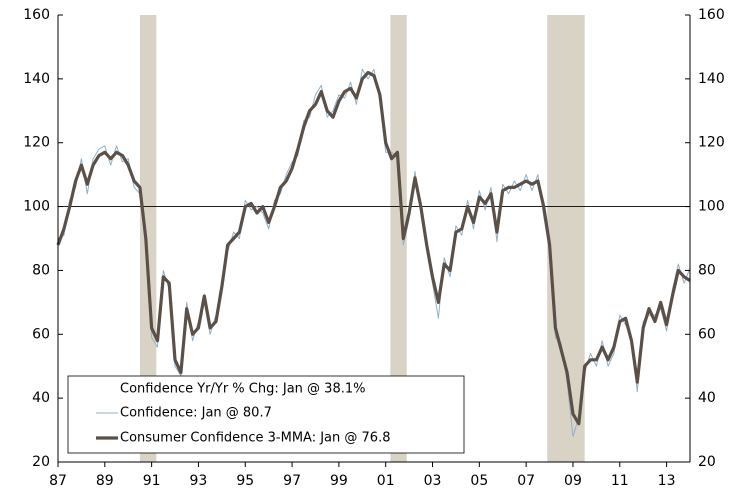 Image resolution: width=751 pixels, height=496 pixels. Describe the element at coordinates (36, 143) in the screenshot. I see `y-tick-label: 120` at that location.